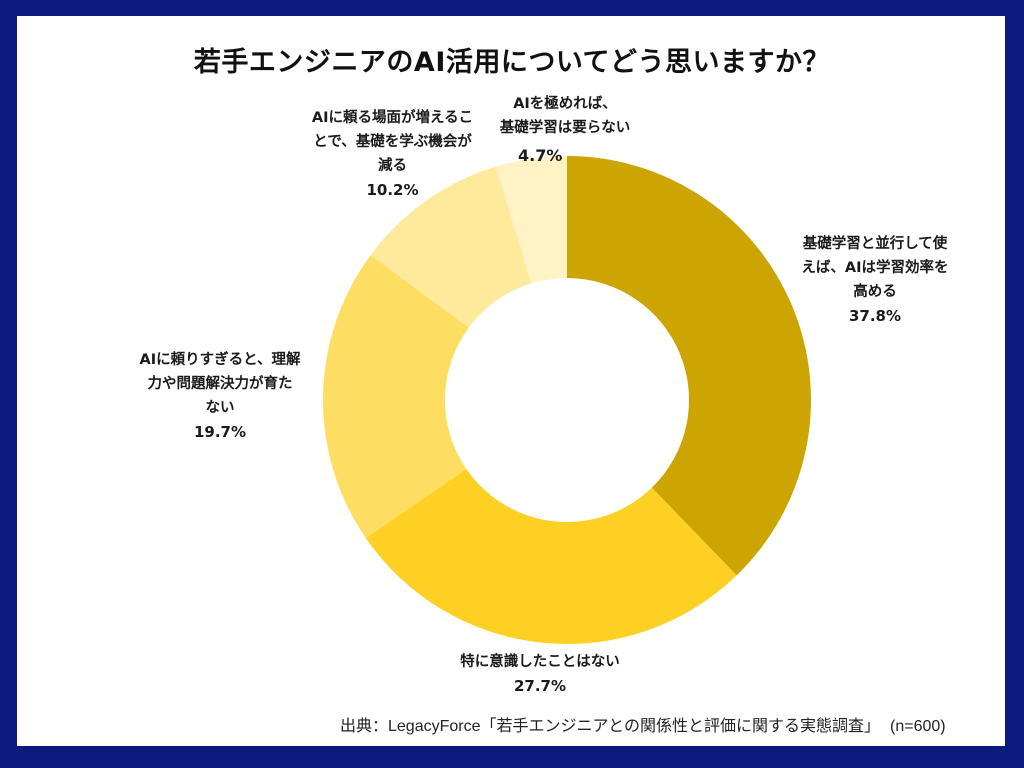 This screenshot has height=768, width=1024. Describe the element at coordinates (875, 244) in the screenshot. I see `label-line: 基礎学習と並行して使` at that location.